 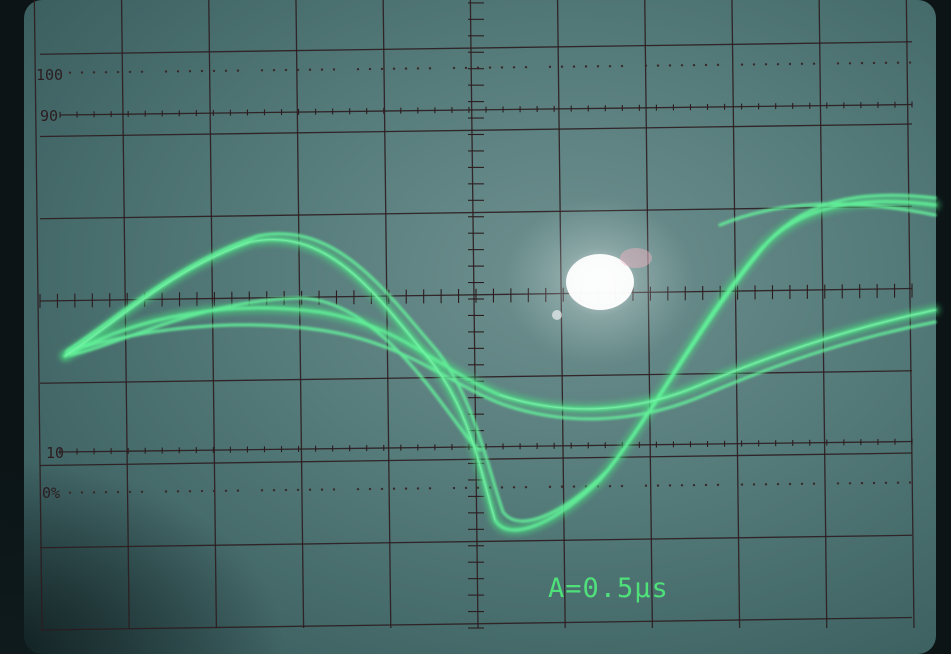 I want to click on label-0-percent: 0%, so click(x=51, y=493).